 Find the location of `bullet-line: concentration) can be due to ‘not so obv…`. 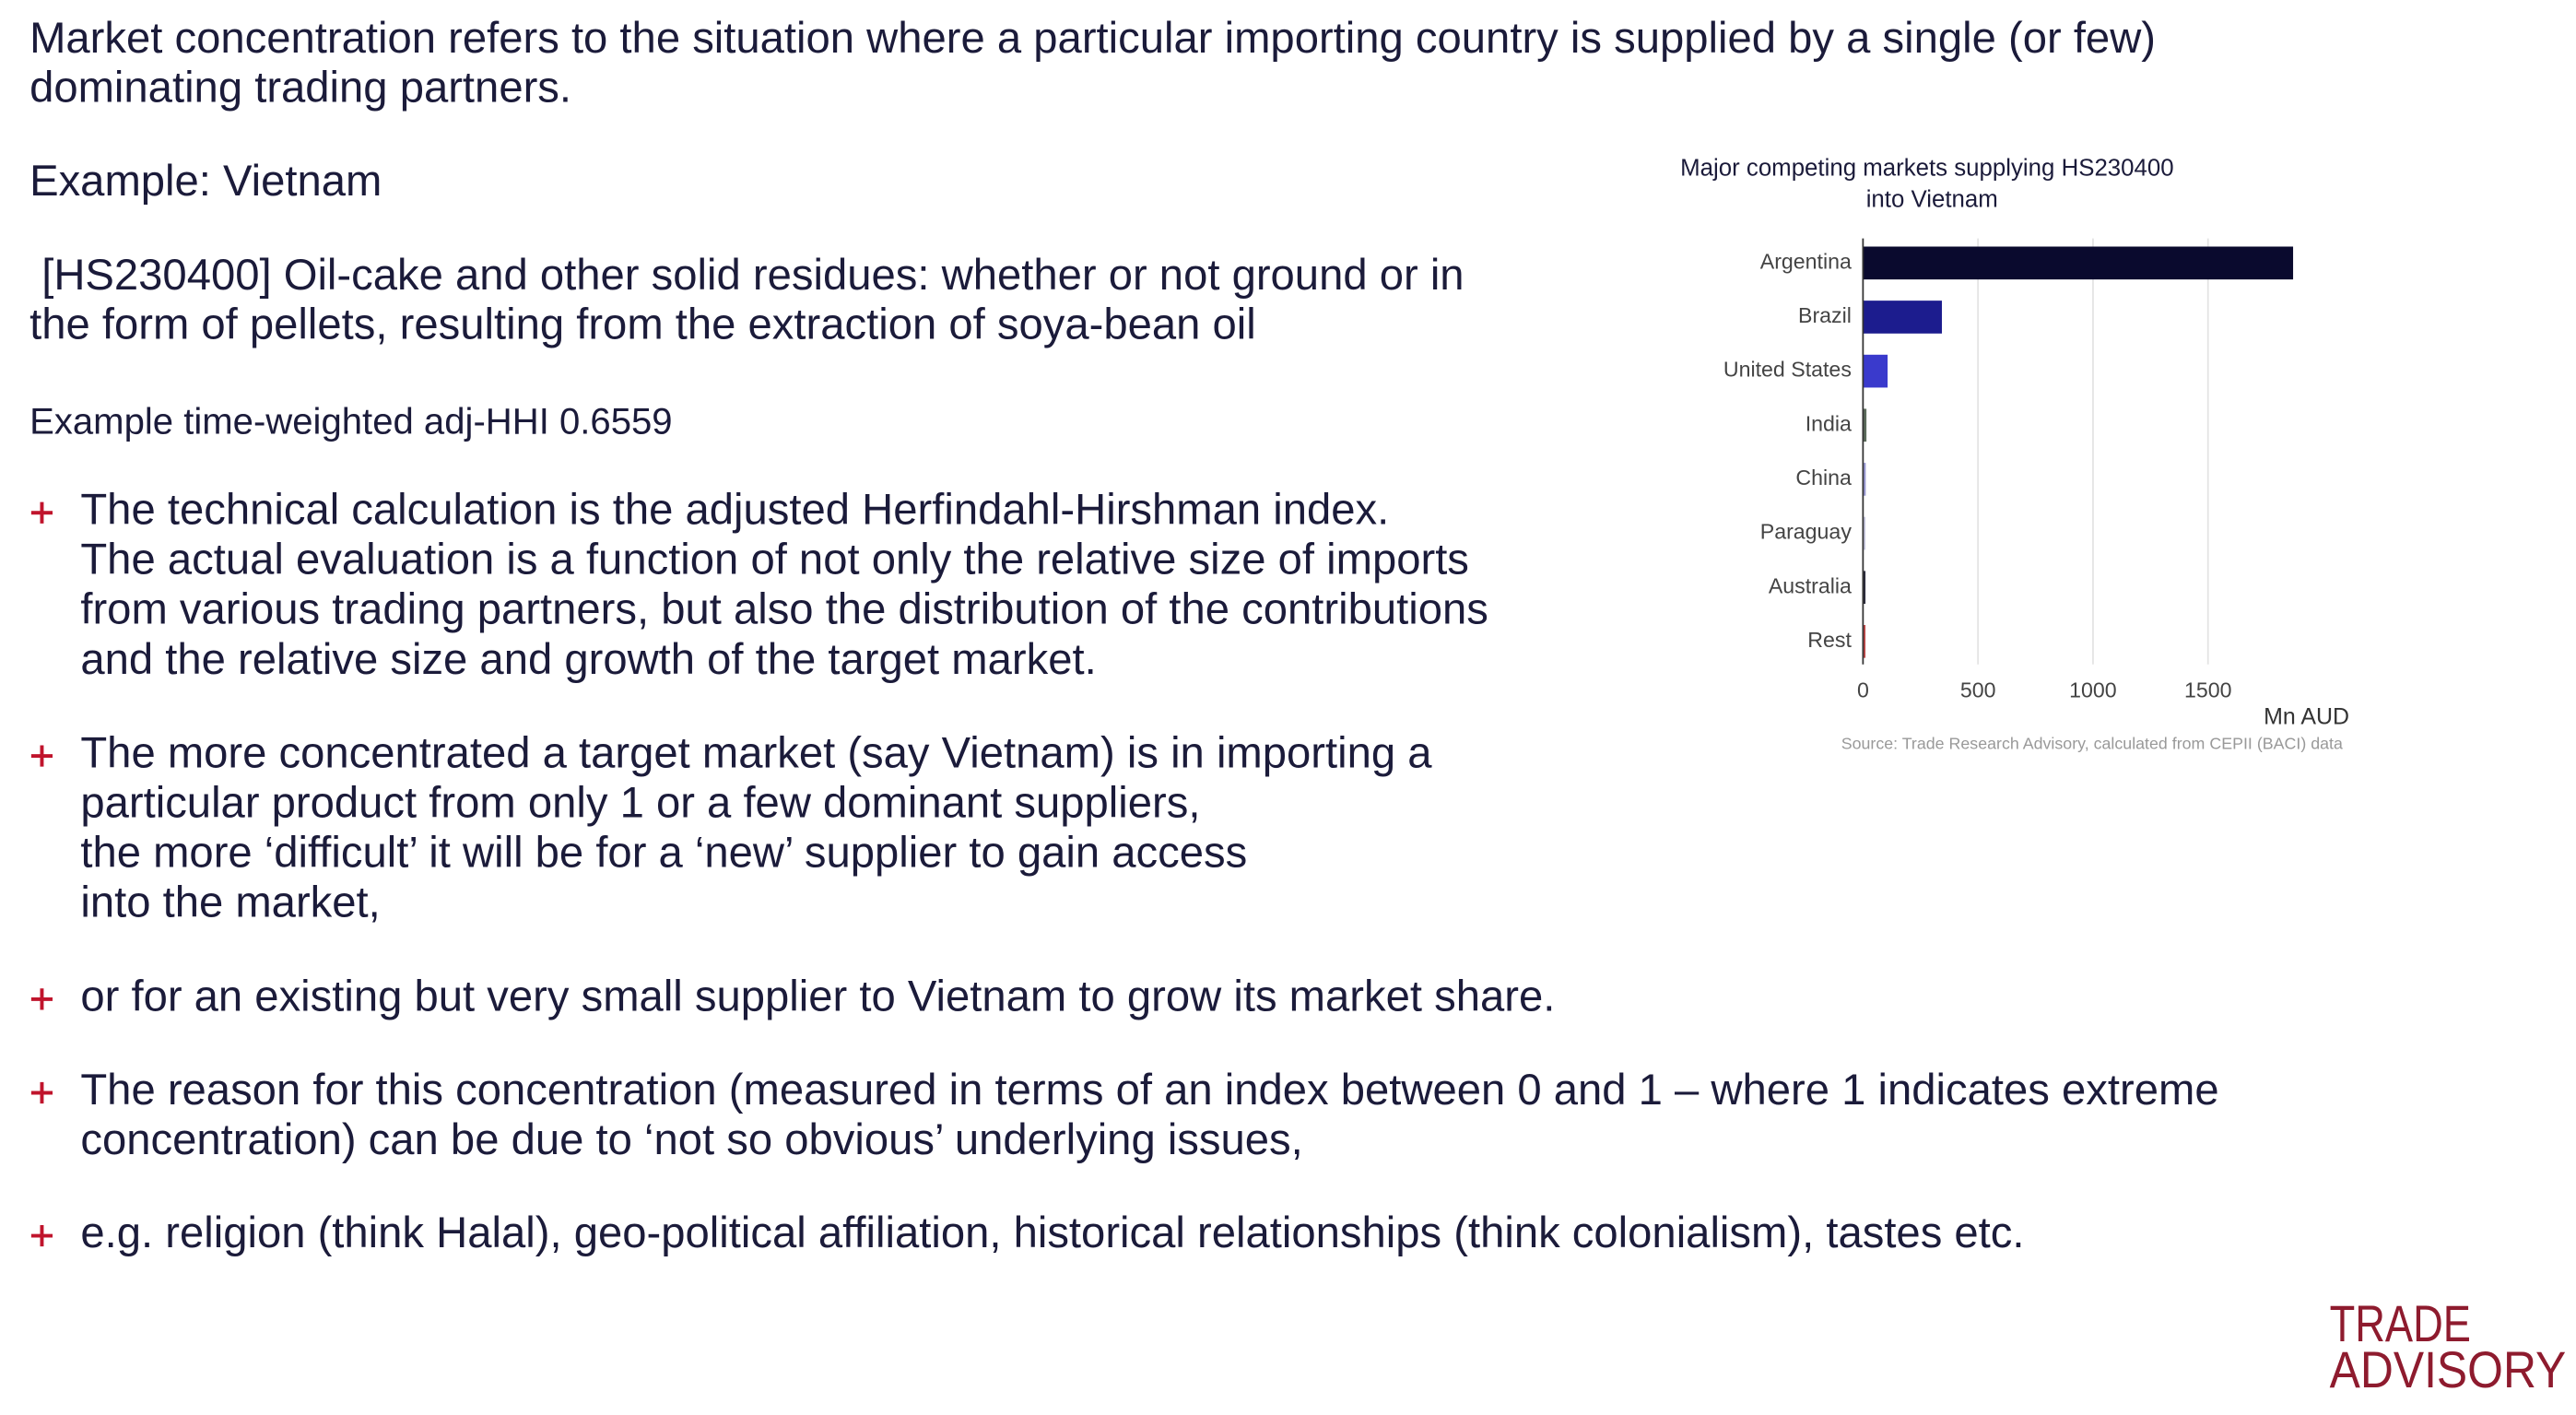

bullet-line: concentration) can be due to ‘not so obv… is located at coordinates (691, 1139).